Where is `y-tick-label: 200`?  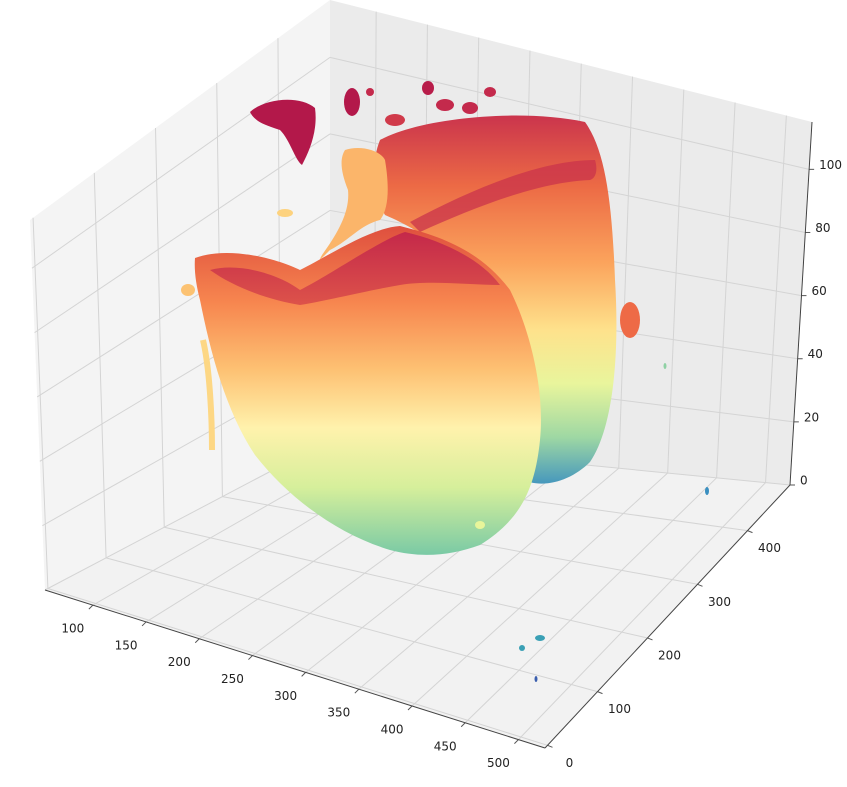 y-tick-label: 200 is located at coordinates (669, 655).